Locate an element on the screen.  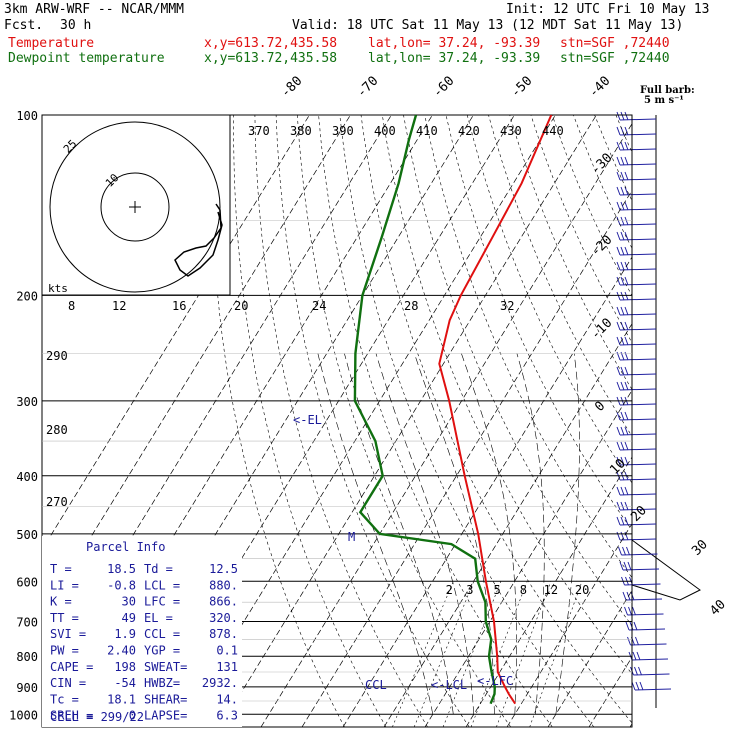
theta-label-390: 390 is located at coordinates (343, 131).